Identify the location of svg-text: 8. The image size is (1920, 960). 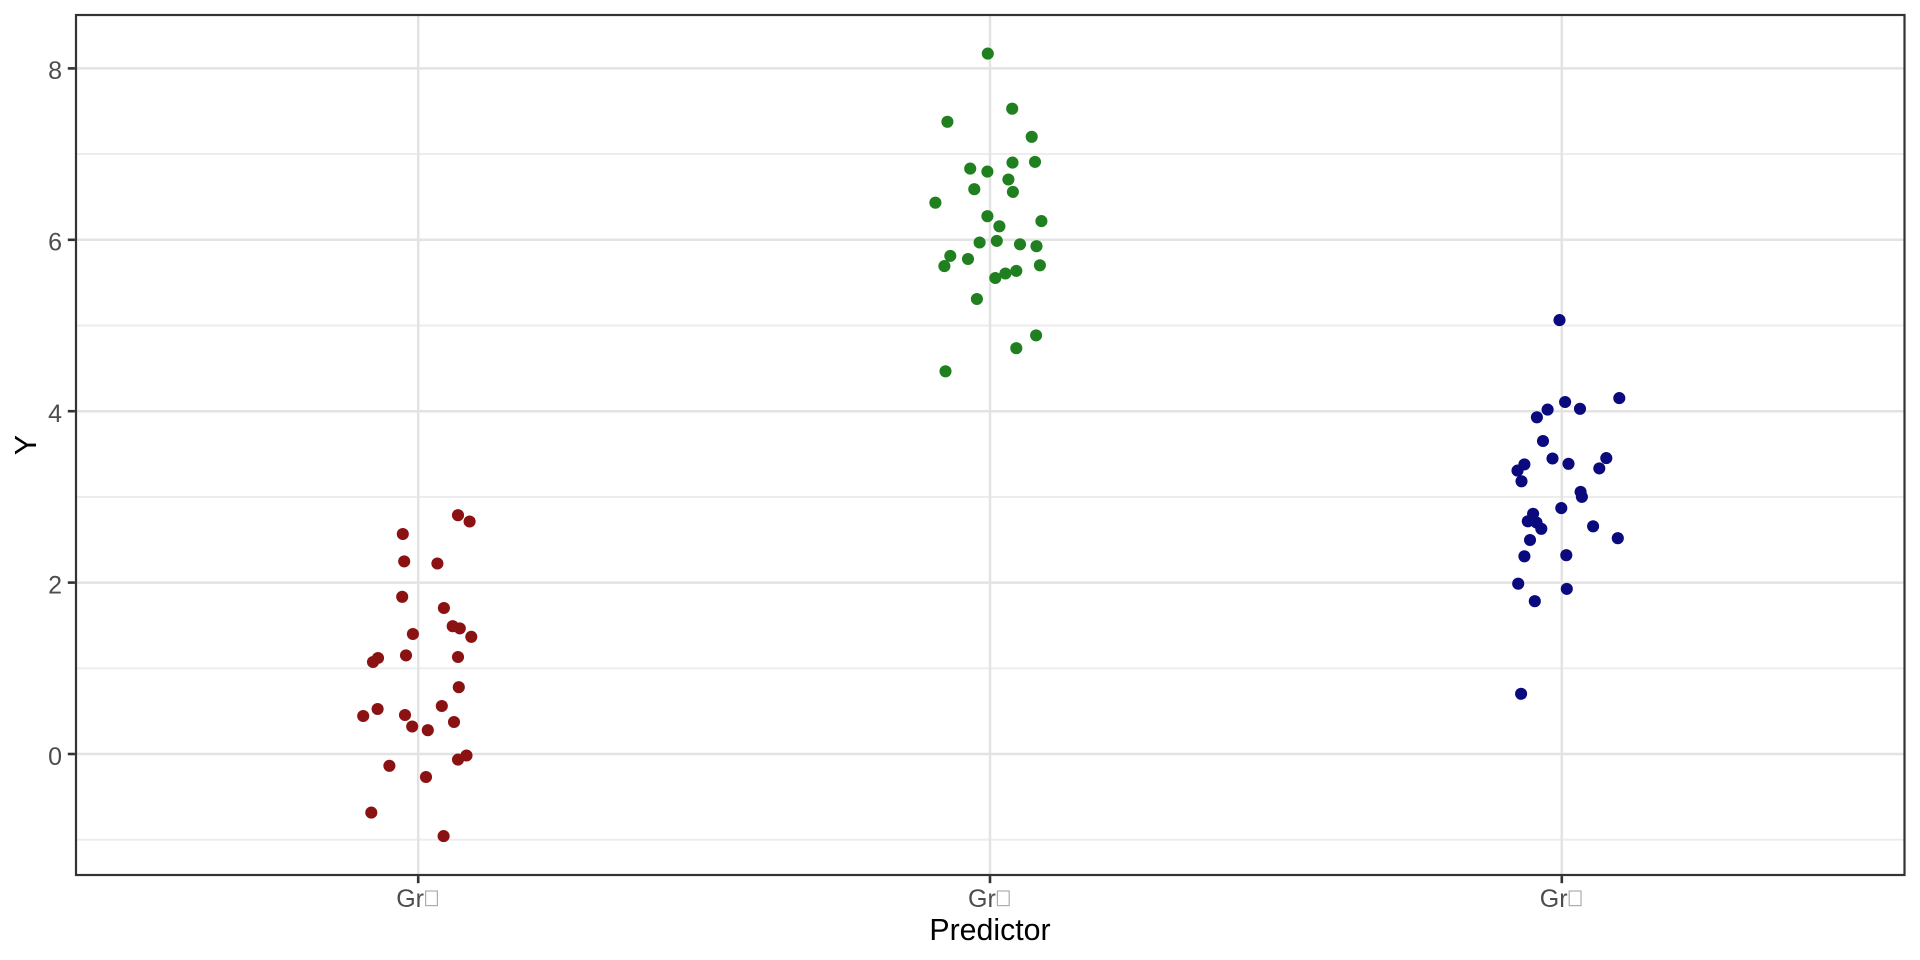
(55, 71).